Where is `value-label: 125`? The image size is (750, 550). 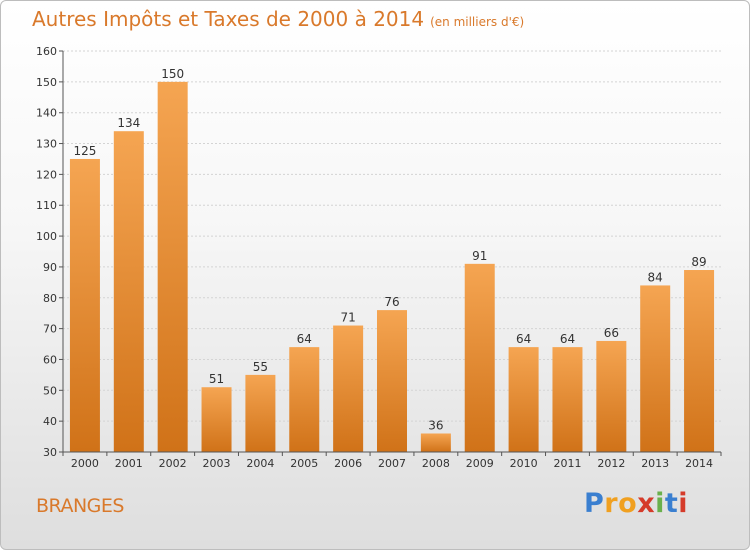
value-label: 125 is located at coordinates (84, 151).